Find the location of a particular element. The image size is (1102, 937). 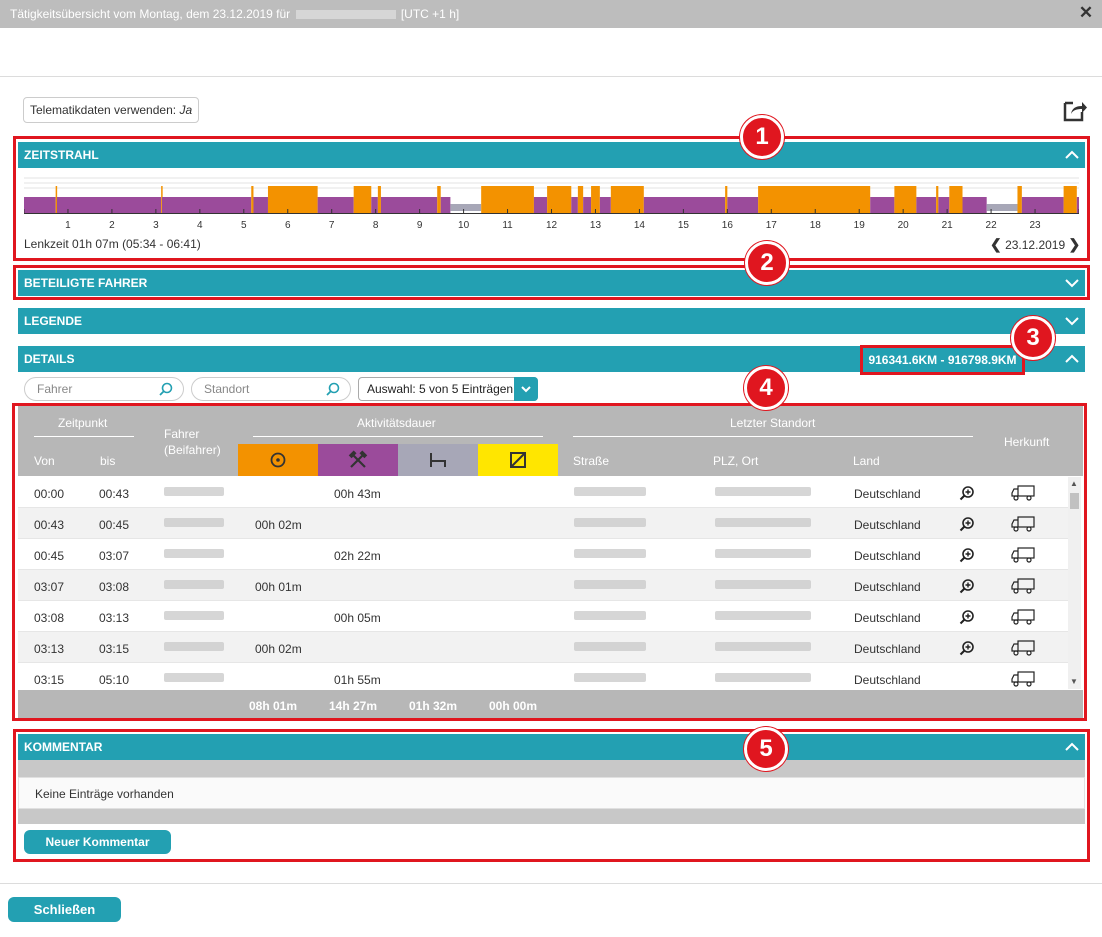

table-row: 03:08 03:13 00h 05m Deutschland is located at coordinates (543, 616).